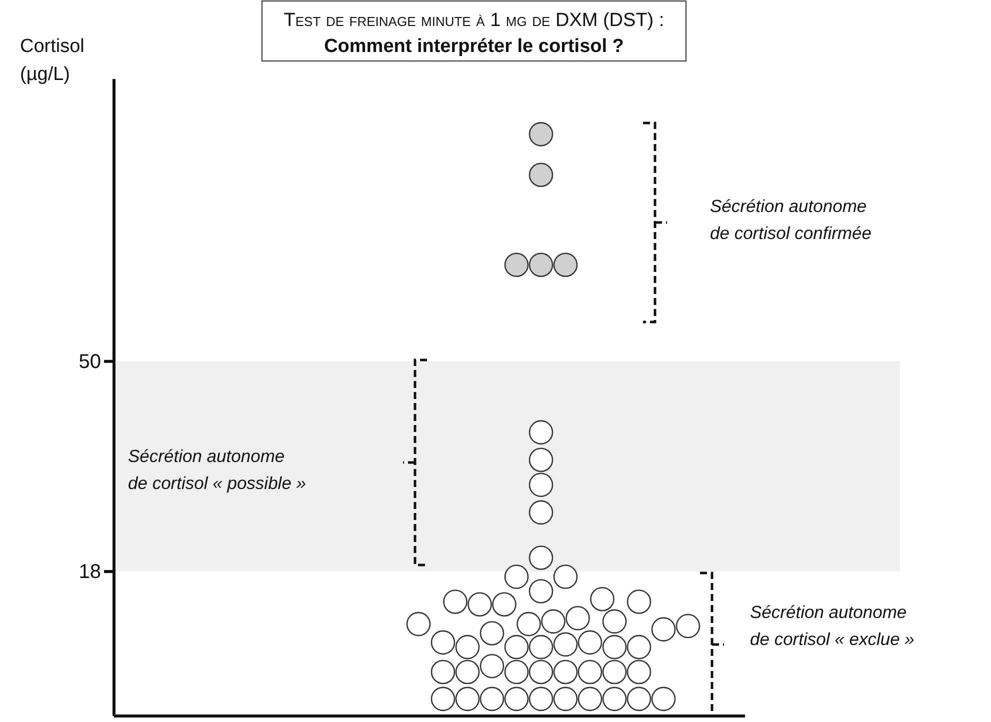 The height and width of the screenshot is (722, 991). What do you see at coordinates (89, 361) in the screenshot?
I see `y-tick-label: 50` at bounding box center [89, 361].